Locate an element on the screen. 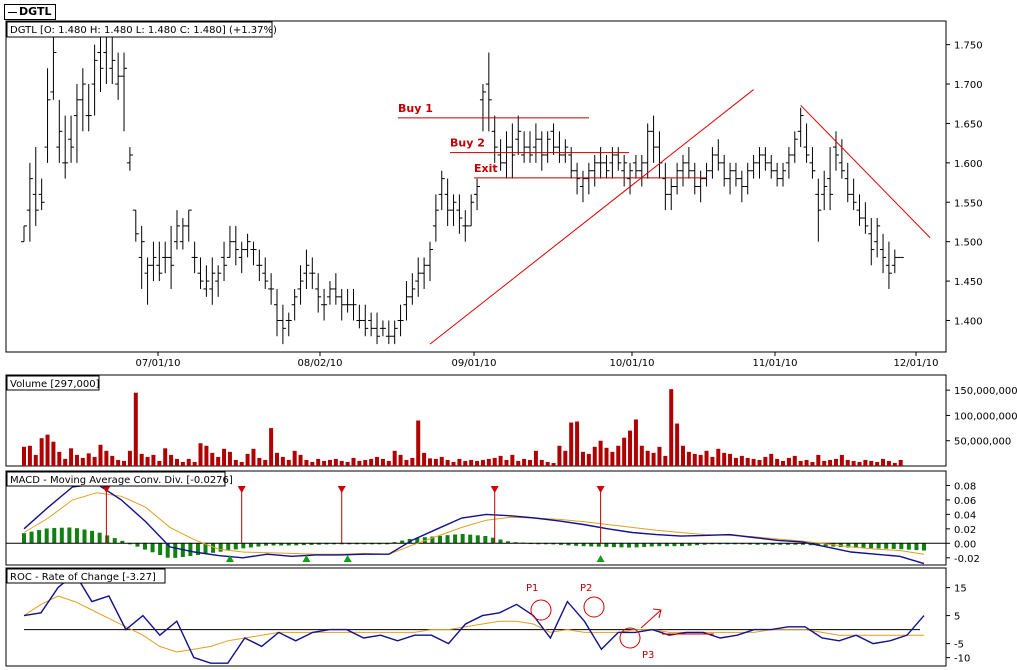 The height and width of the screenshot is (670, 1017). level-label: Buy 2 is located at coordinates (467, 143).